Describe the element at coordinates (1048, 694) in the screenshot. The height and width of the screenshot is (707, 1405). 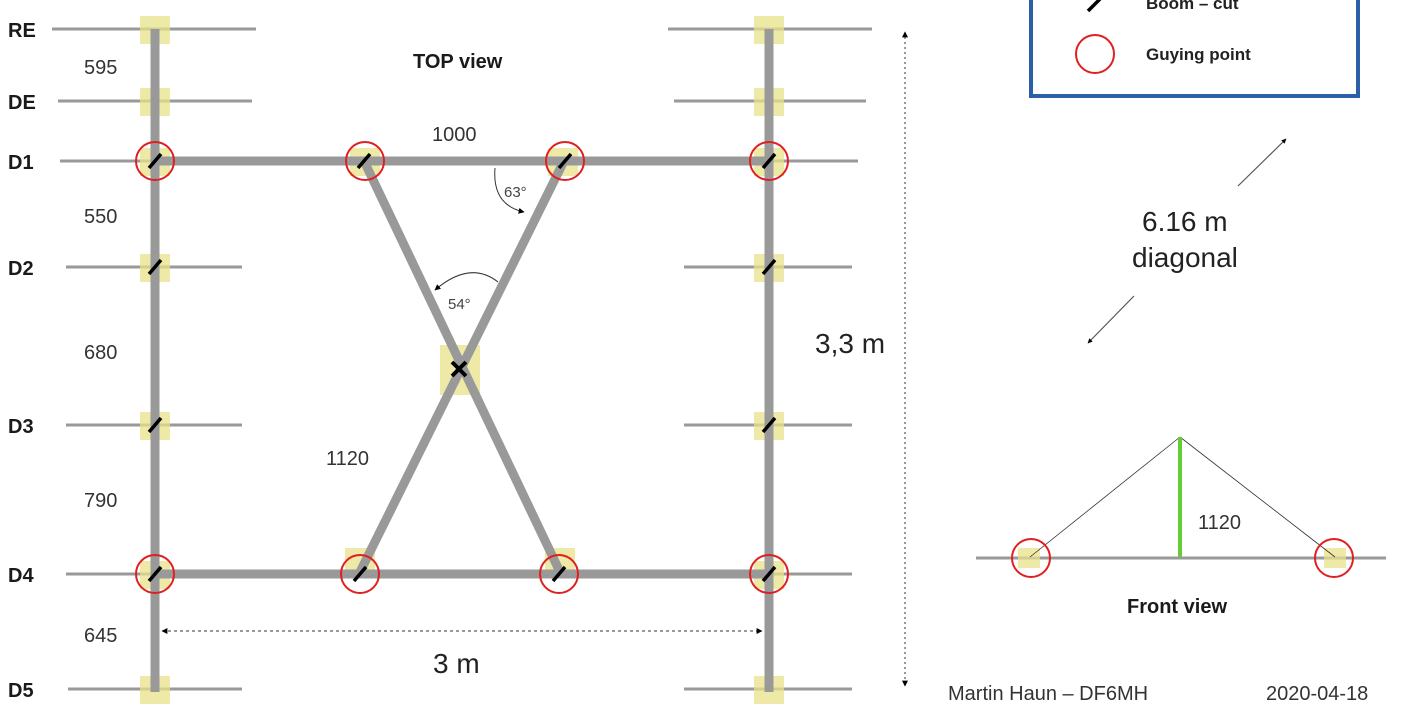
I see `author: Martin Haun – DF6MH` at that location.